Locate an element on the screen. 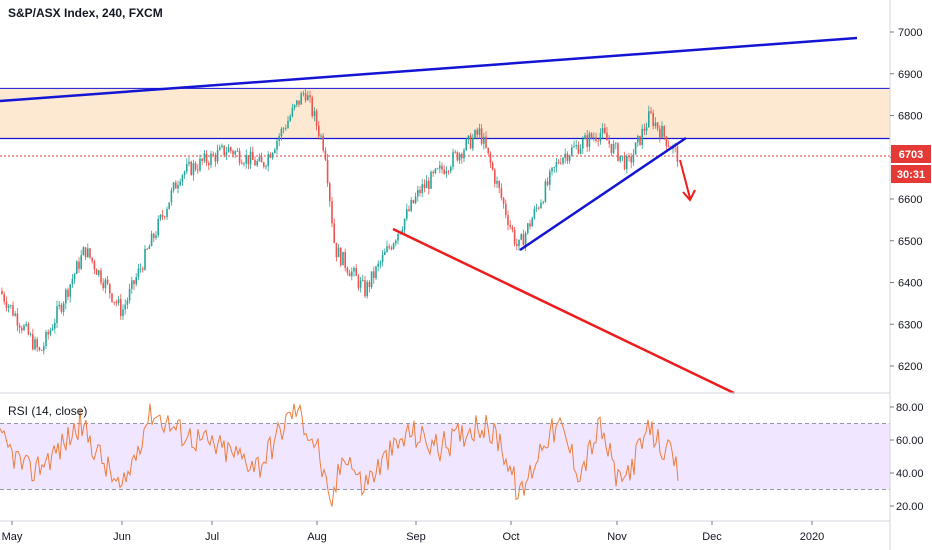 Image resolution: width=932 pixels, height=550 pixels. rising-support-trendline is located at coordinates (603, 194).